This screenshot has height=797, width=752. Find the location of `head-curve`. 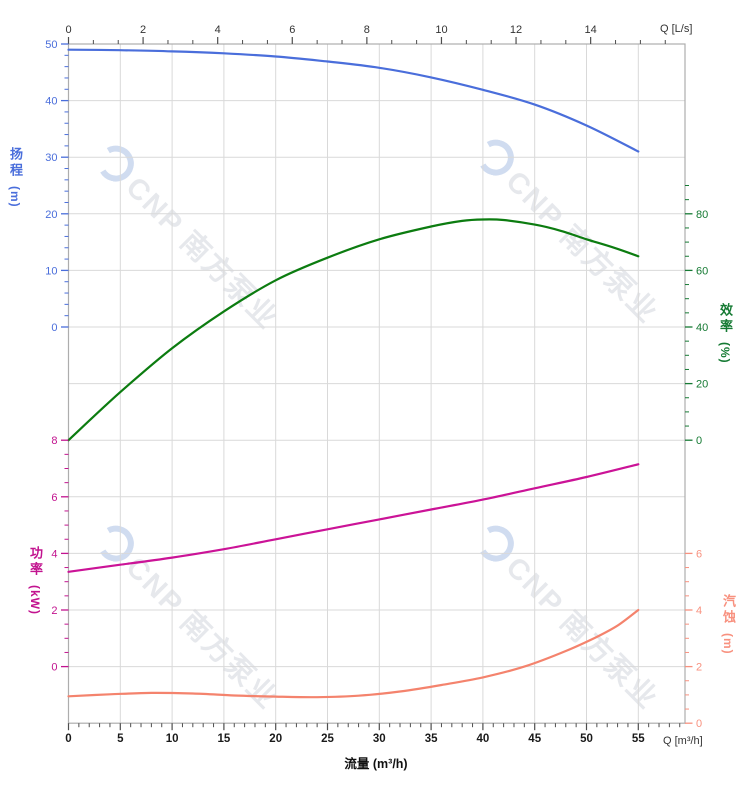

head-curve is located at coordinates (353, 100).